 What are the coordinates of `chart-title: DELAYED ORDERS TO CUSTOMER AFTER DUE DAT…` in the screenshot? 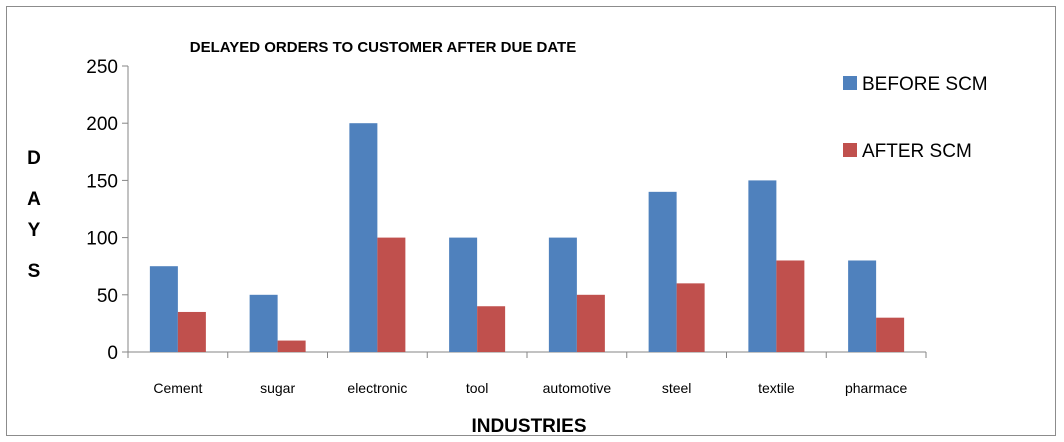 It's located at (383, 47).